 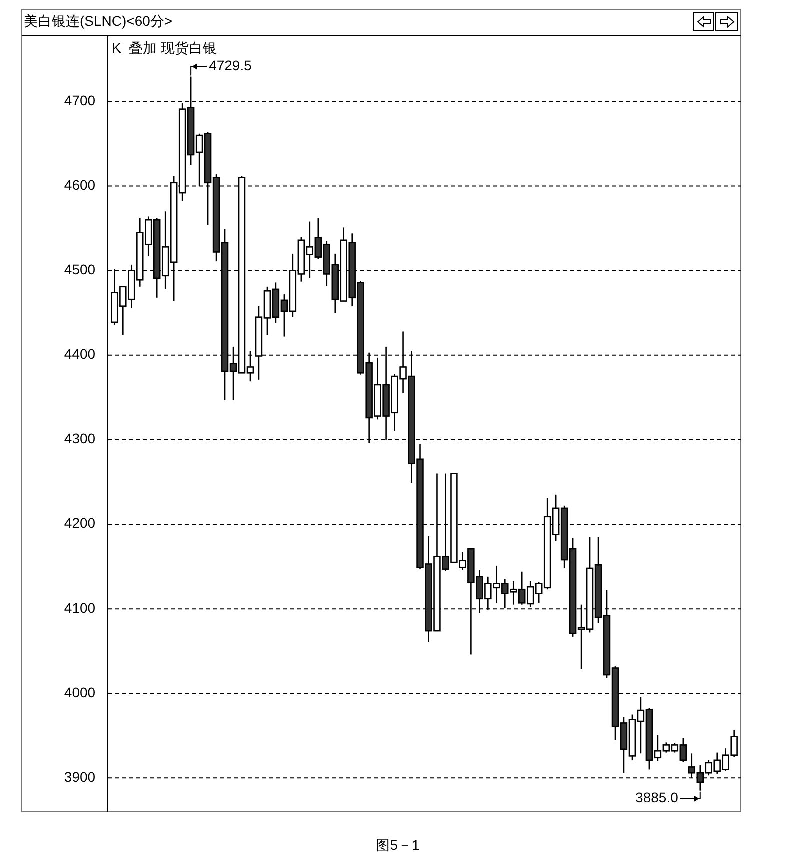 I want to click on y-tick-label: 4400, so click(x=80, y=354).